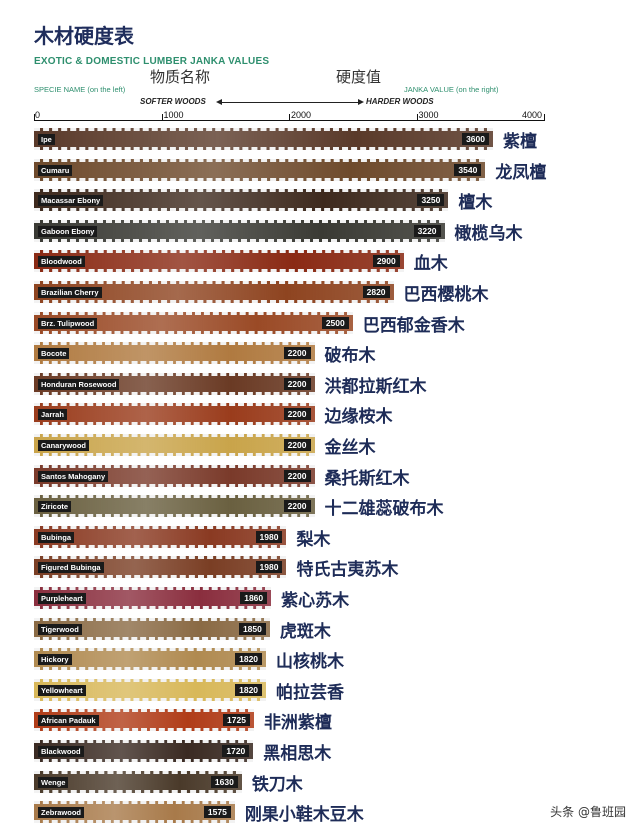 This screenshot has width=640, height=830. I want to click on bar: Ziricote 2200, so click(174, 506).